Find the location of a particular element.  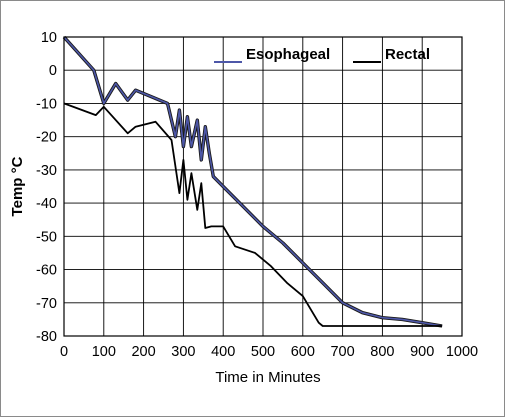

x-tick-label: 900 is located at coordinates (422, 352).